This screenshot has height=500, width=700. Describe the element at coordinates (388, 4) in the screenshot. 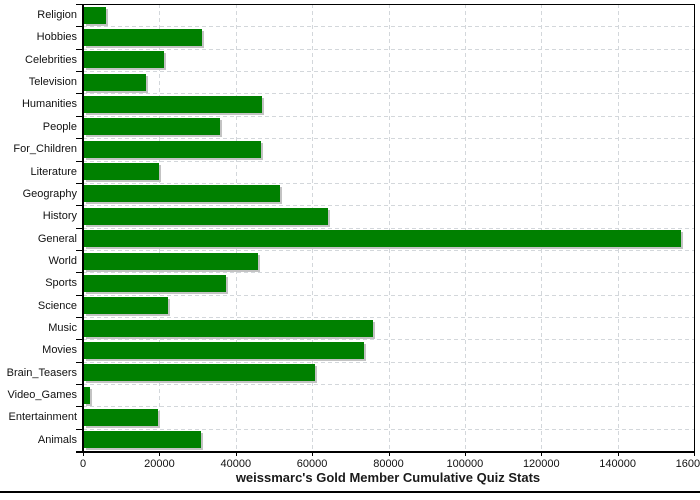

I see `plot-border-top` at that location.